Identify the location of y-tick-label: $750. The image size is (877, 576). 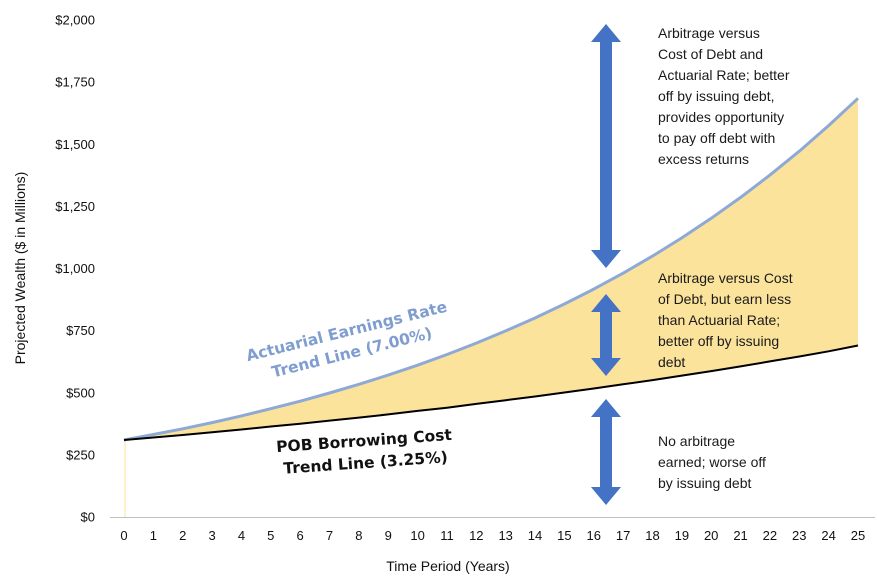
(80, 330).